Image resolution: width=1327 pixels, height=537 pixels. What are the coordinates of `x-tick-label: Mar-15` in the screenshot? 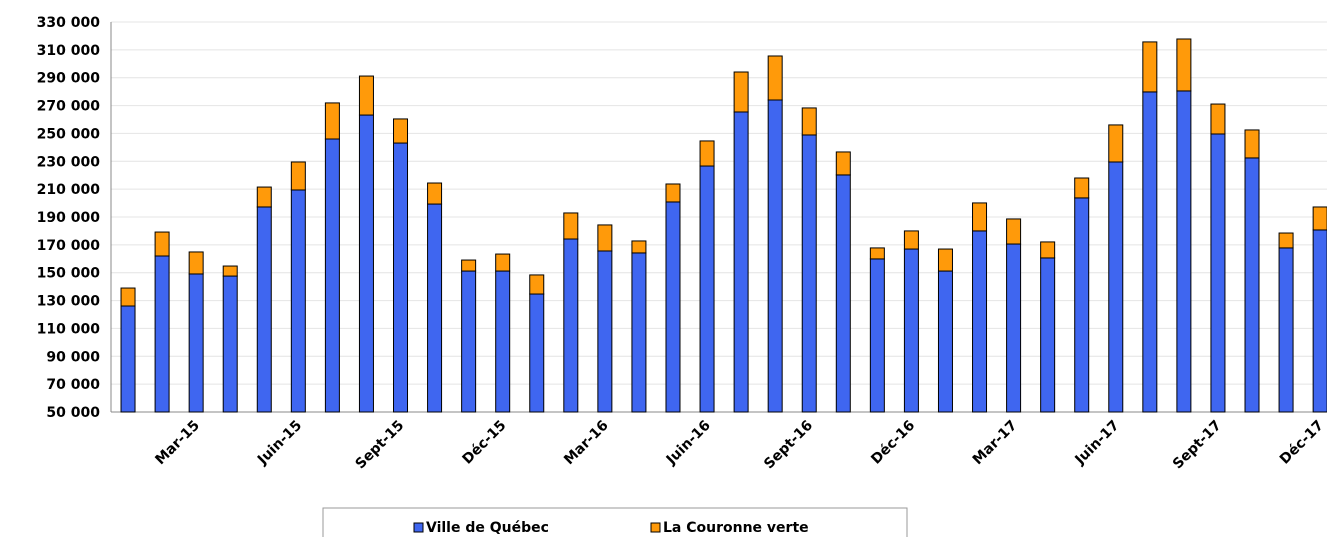 It's located at (177, 443).